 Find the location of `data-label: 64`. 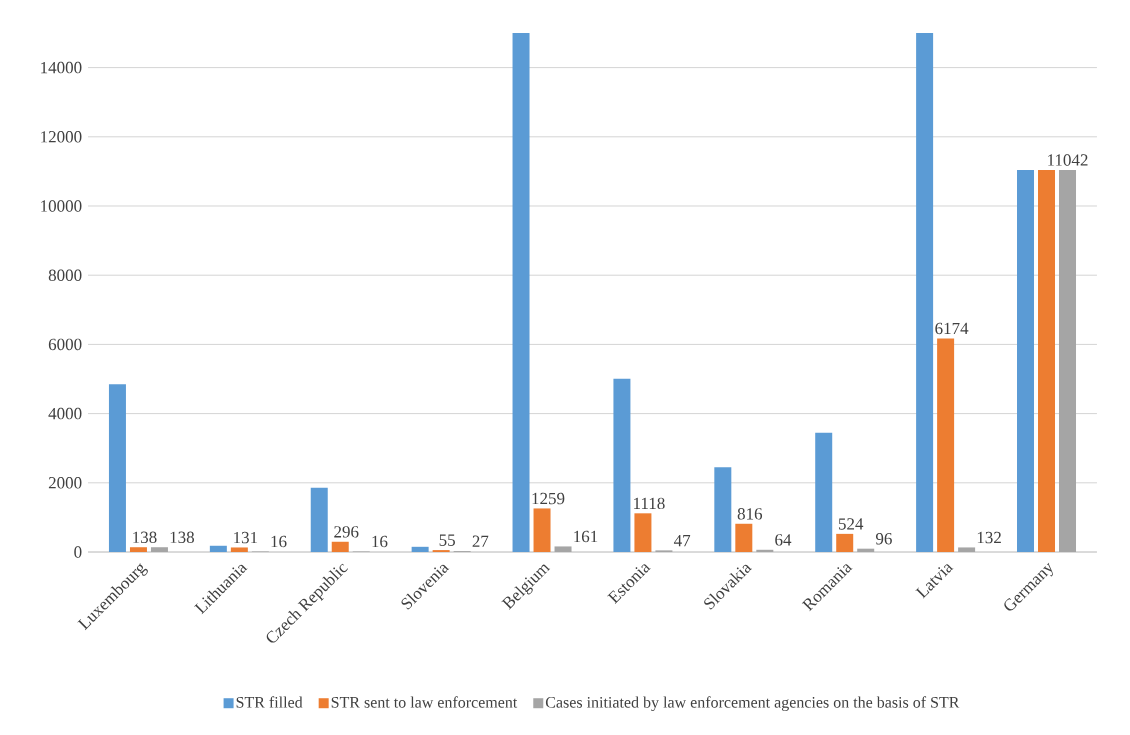

data-label: 64 is located at coordinates (783, 540).